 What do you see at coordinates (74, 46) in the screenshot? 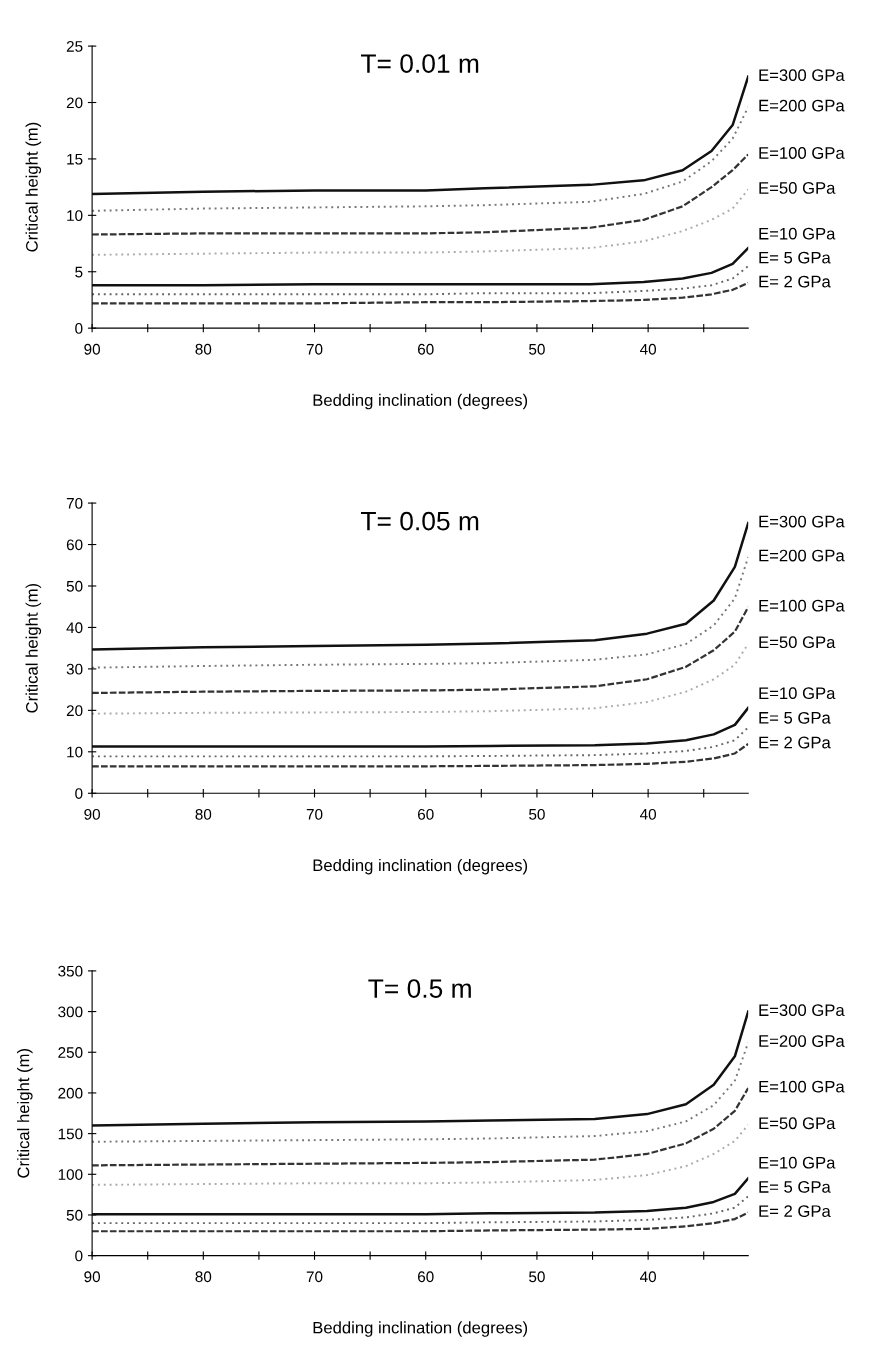
I see `y-tick-label: 25` at bounding box center [74, 46].